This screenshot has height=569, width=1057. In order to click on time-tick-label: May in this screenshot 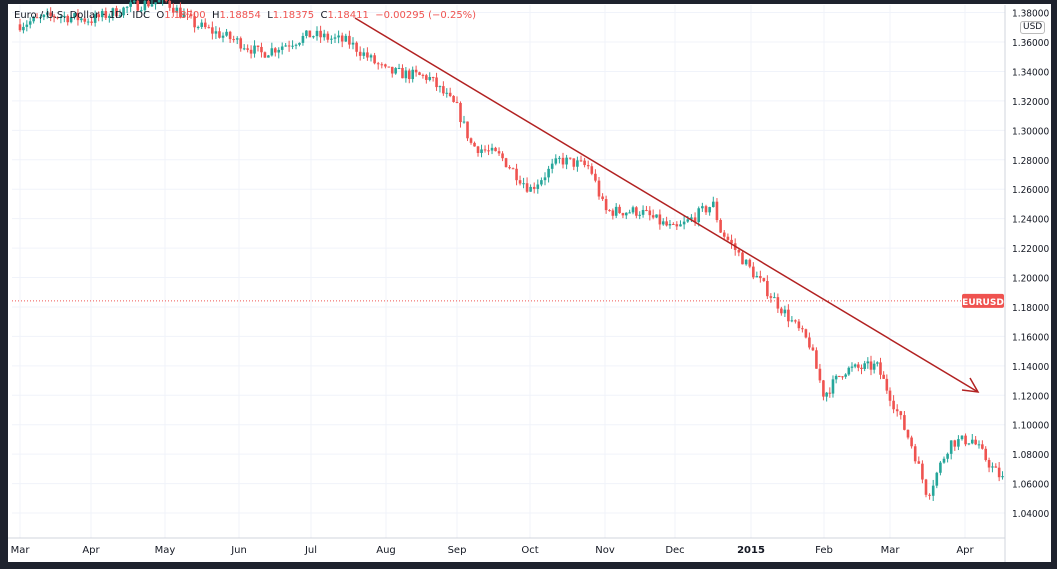, I will do `click(165, 550)`.